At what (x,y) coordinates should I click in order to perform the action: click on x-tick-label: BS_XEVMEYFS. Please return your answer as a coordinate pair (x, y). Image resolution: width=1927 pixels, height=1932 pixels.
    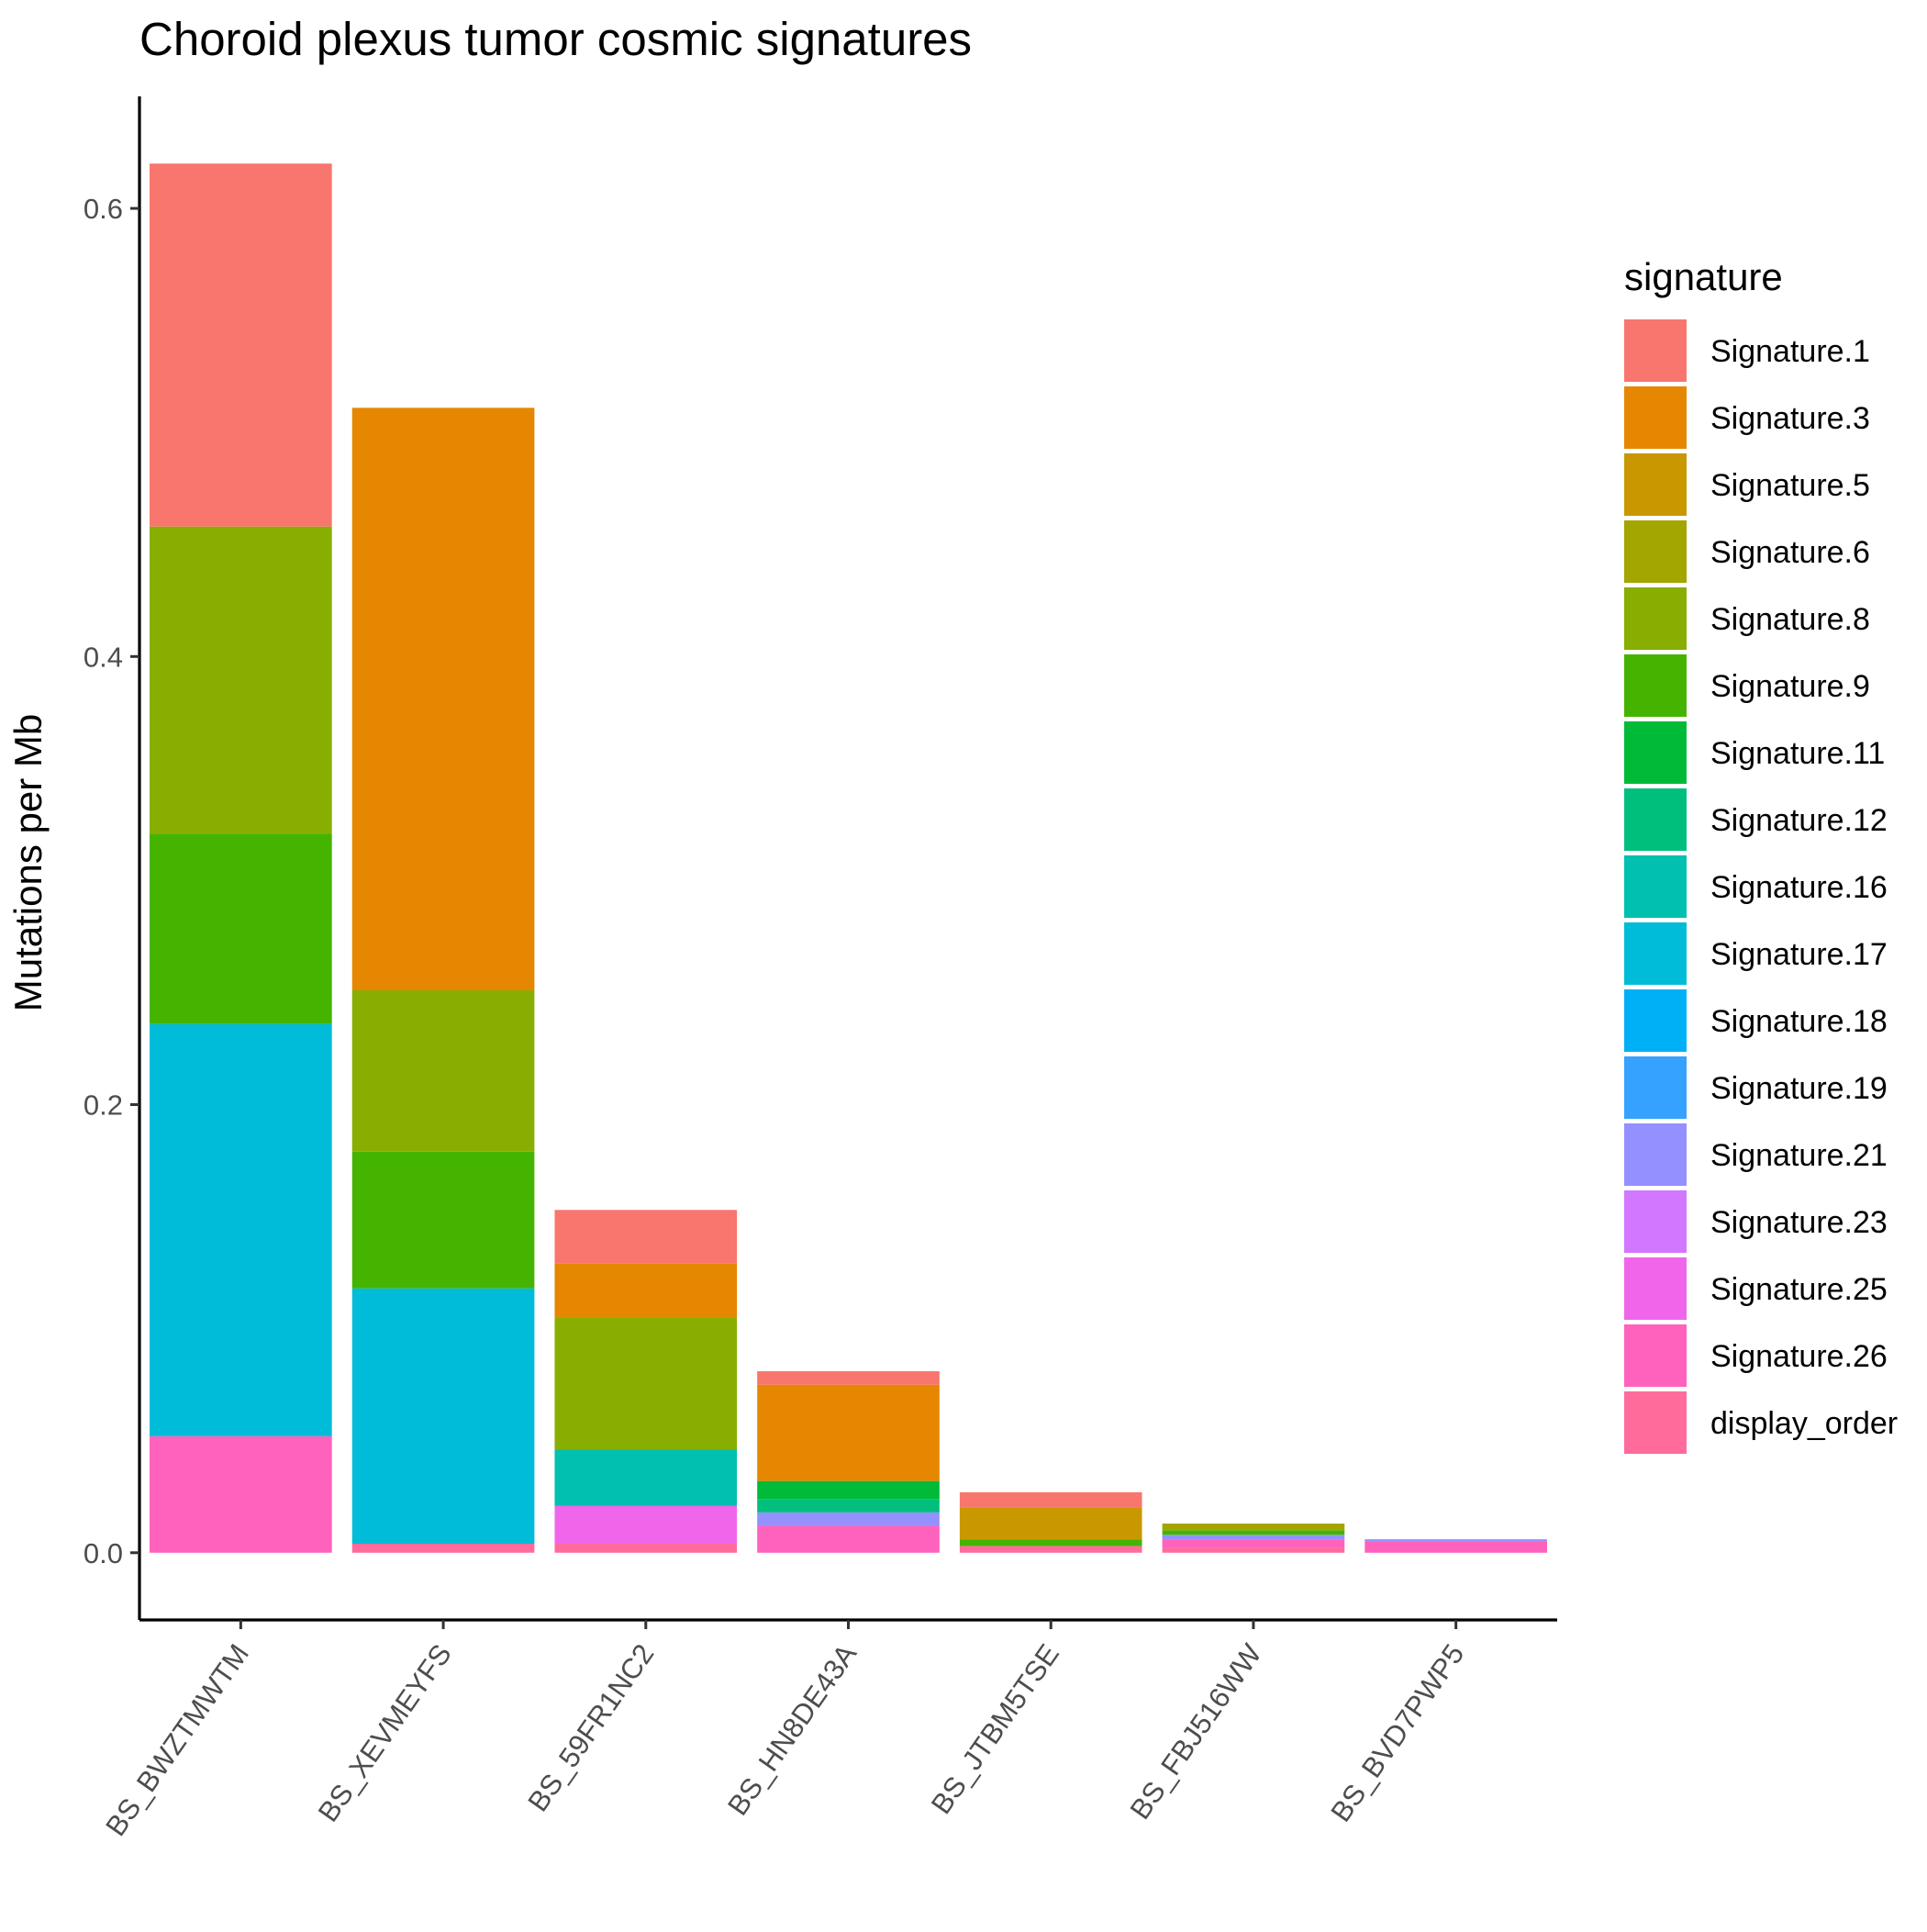
    Looking at the image, I should click on (385, 1732).